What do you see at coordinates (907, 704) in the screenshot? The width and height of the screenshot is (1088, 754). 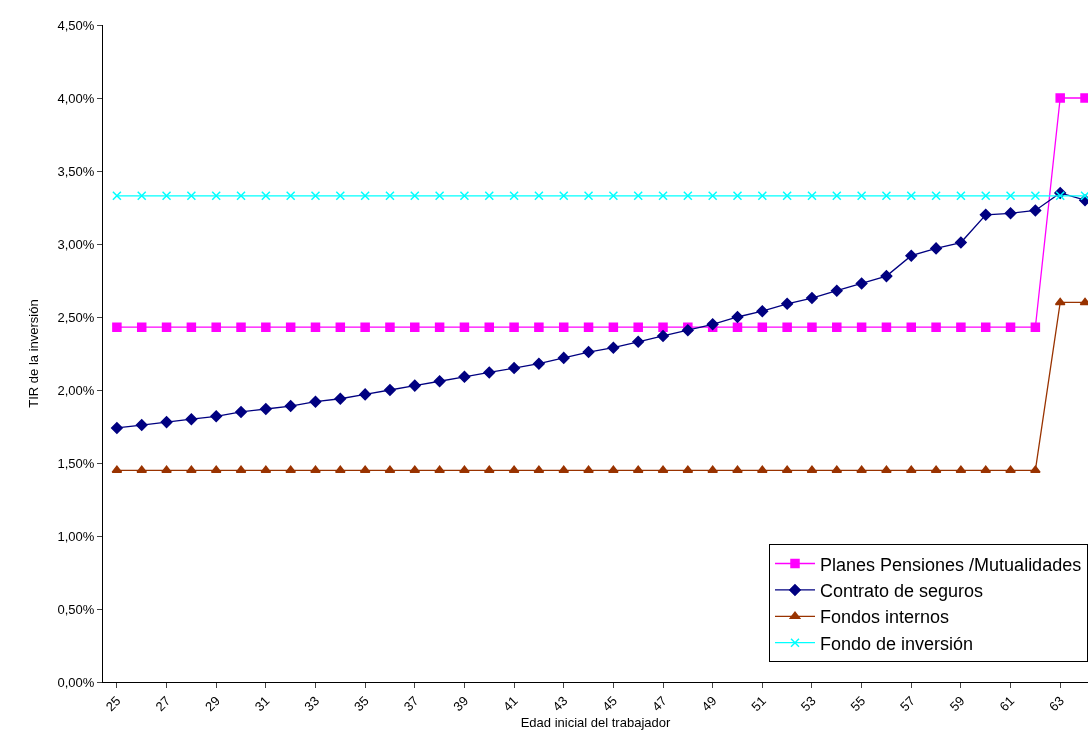 I see `x-tick-label: 57` at bounding box center [907, 704].